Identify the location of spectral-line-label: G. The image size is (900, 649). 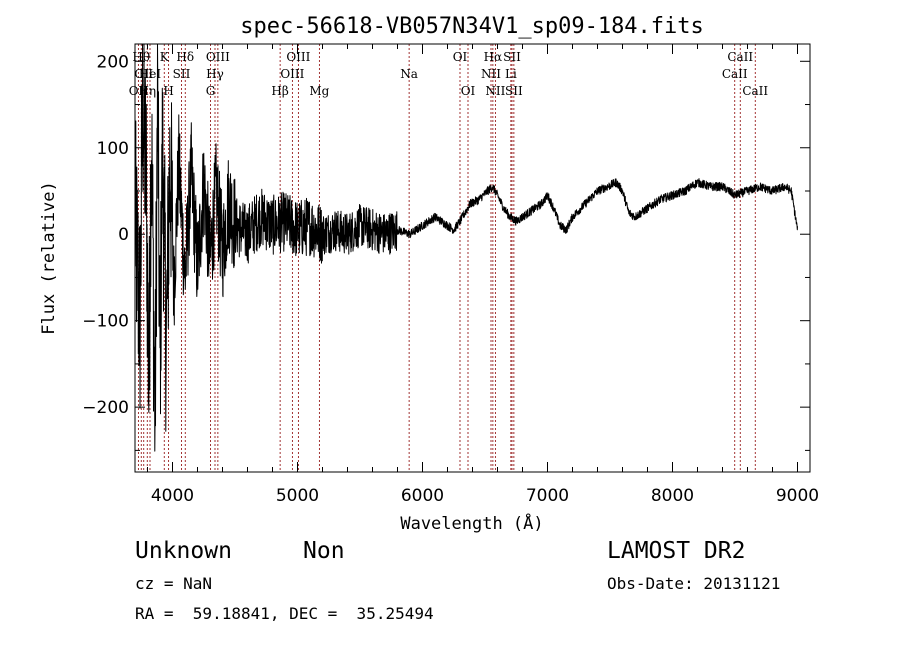
(211, 91).